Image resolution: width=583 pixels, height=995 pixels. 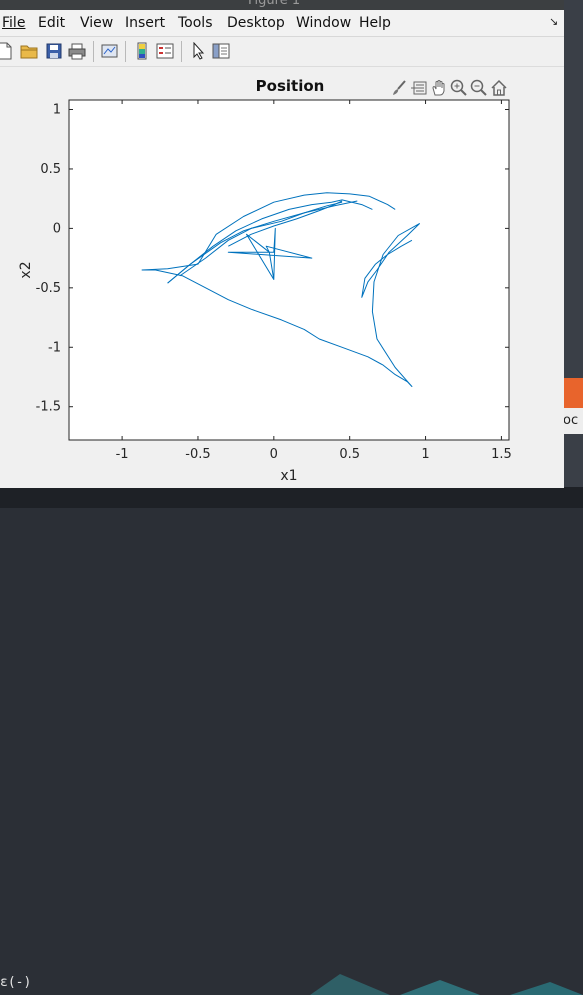 What do you see at coordinates (48, 288) in the screenshot?
I see `y-tick-label: -0.5` at bounding box center [48, 288].